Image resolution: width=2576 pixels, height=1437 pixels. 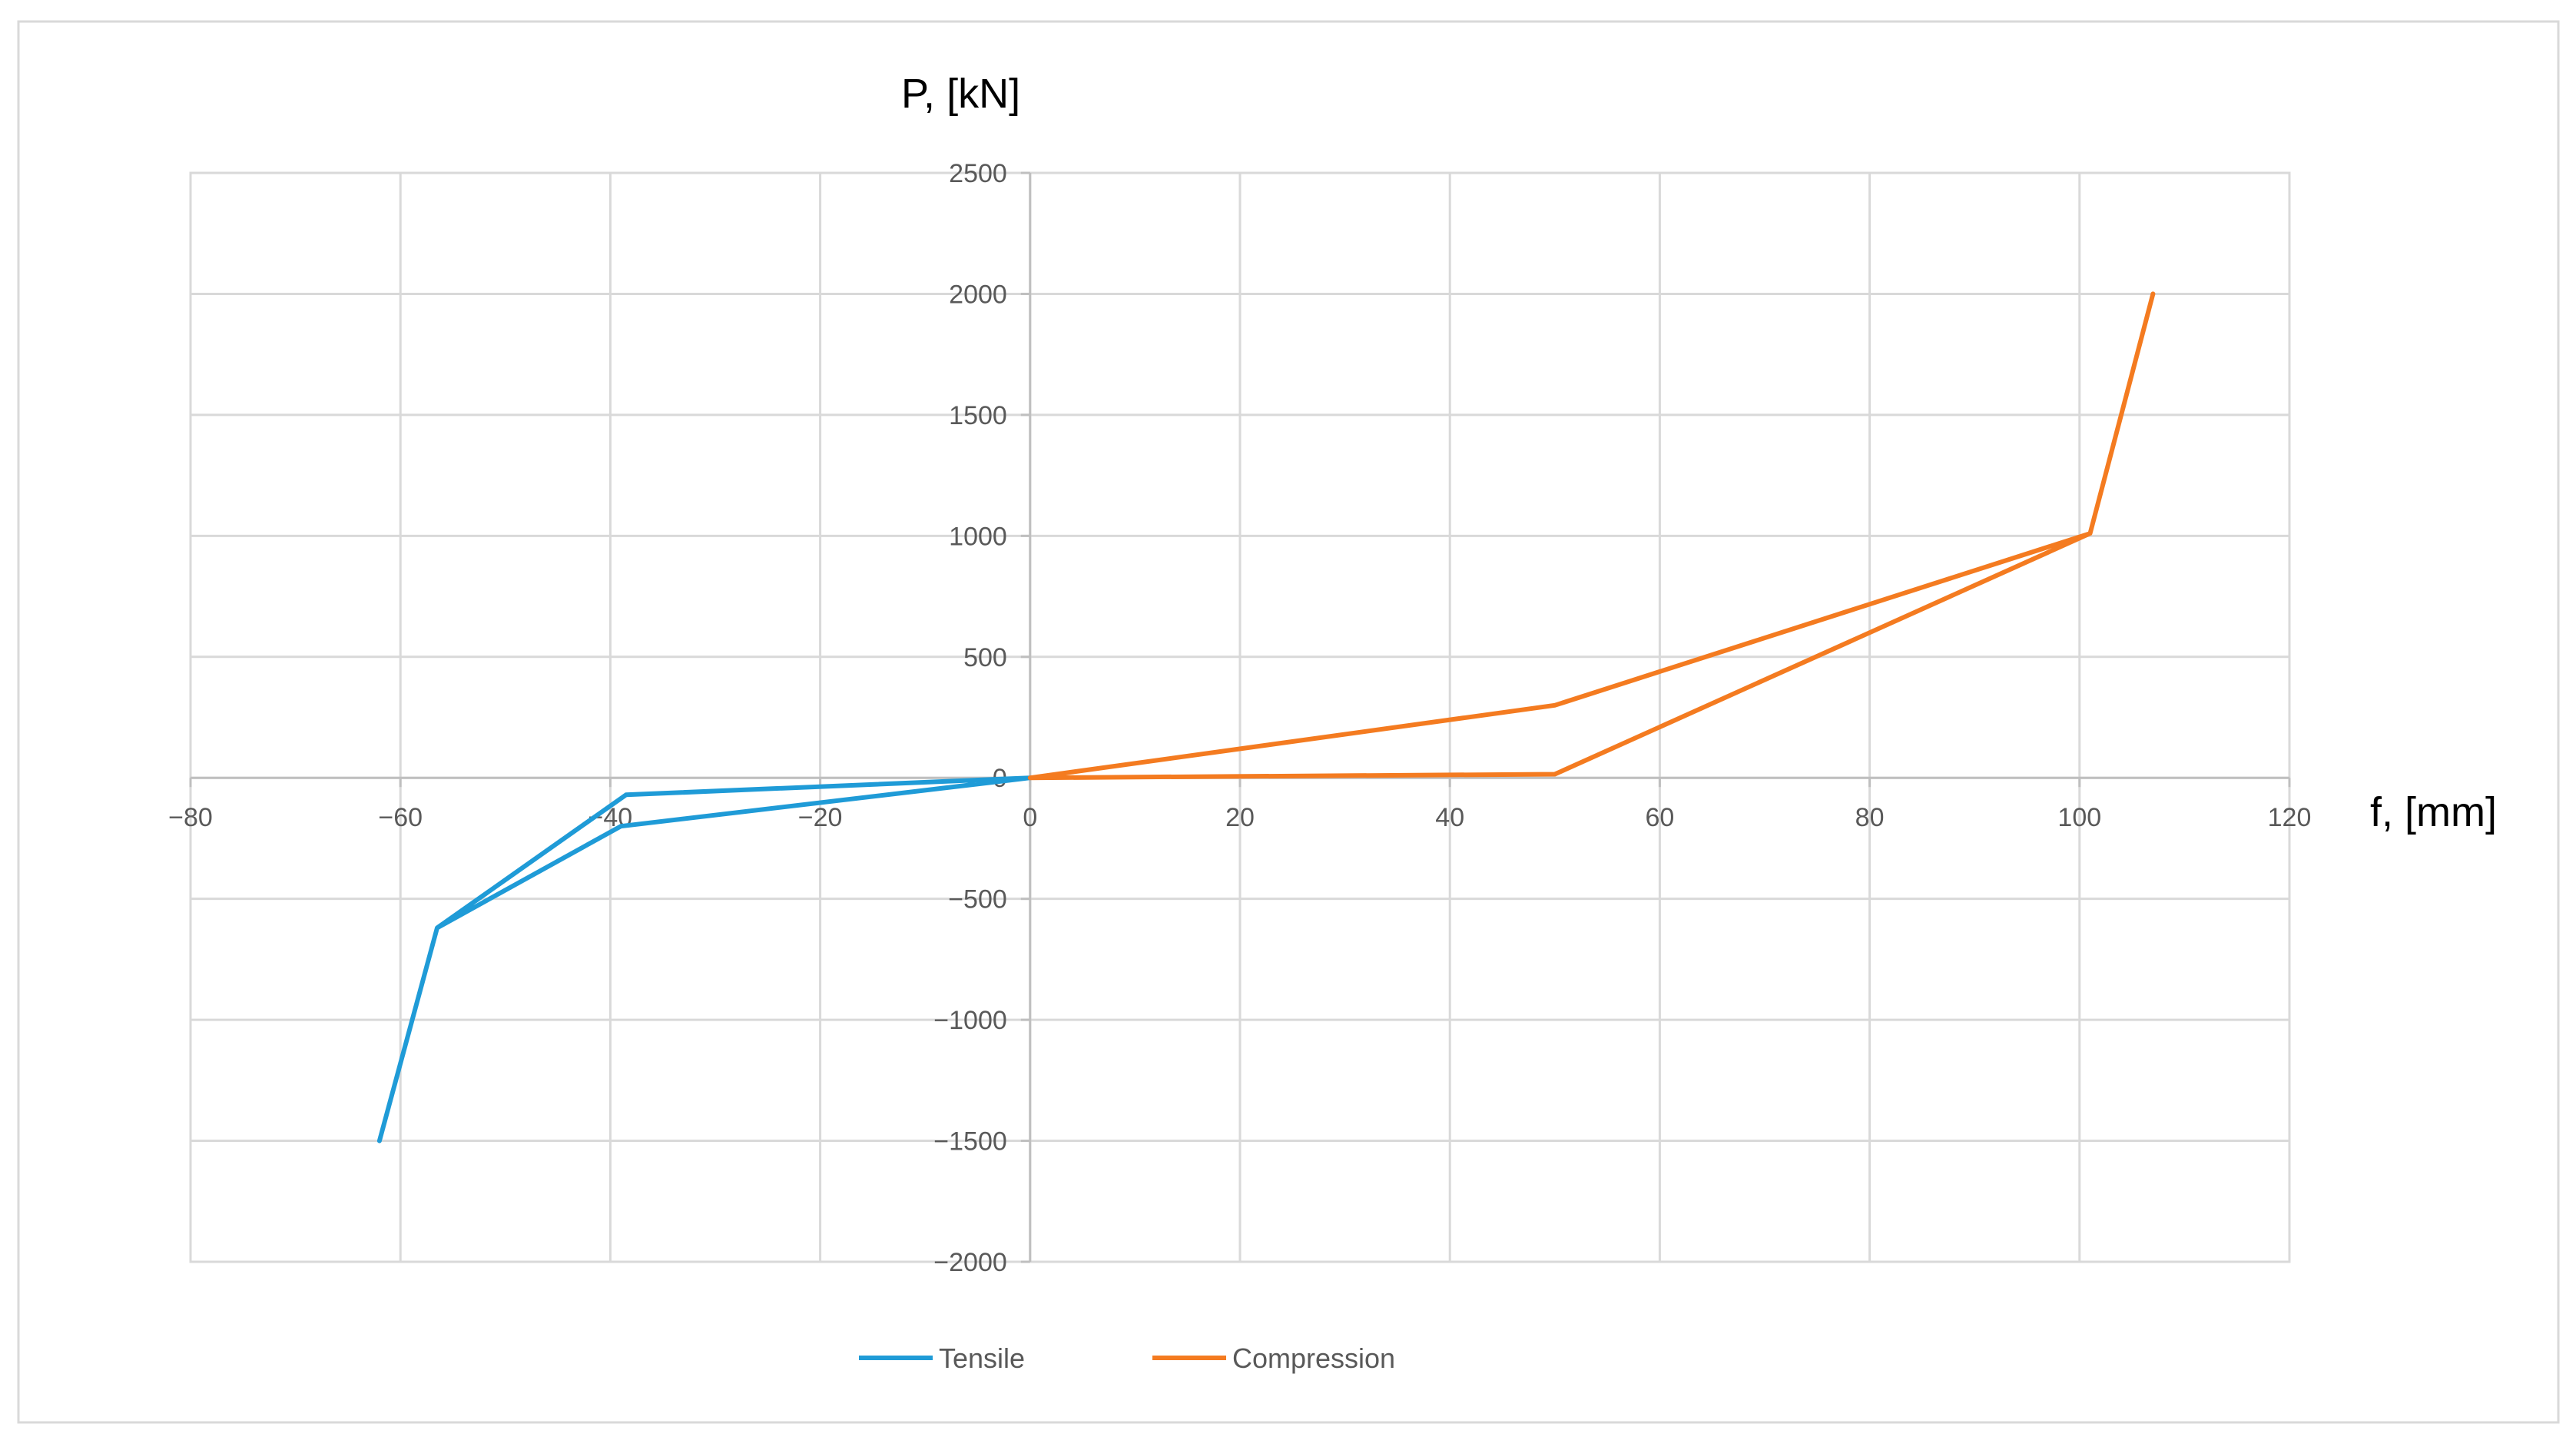 What do you see at coordinates (970, 1142) in the screenshot?
I see `y-tick-label: −1500` at bounding box center [970, 1142].